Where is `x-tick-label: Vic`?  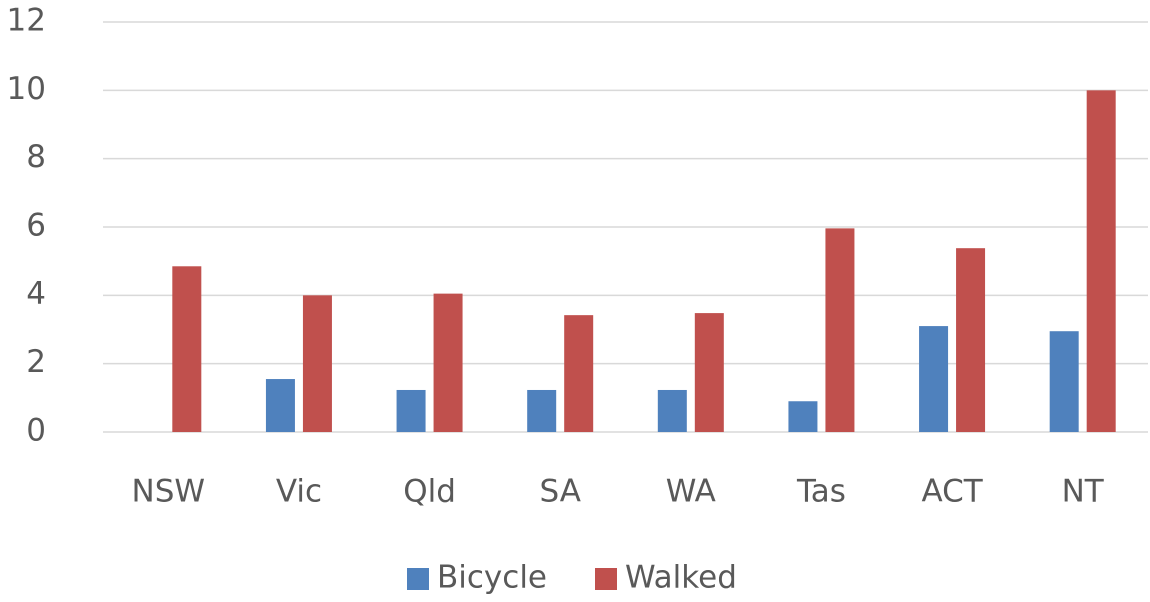 x-tick-label: Vic is located at coordinates (299, 492).